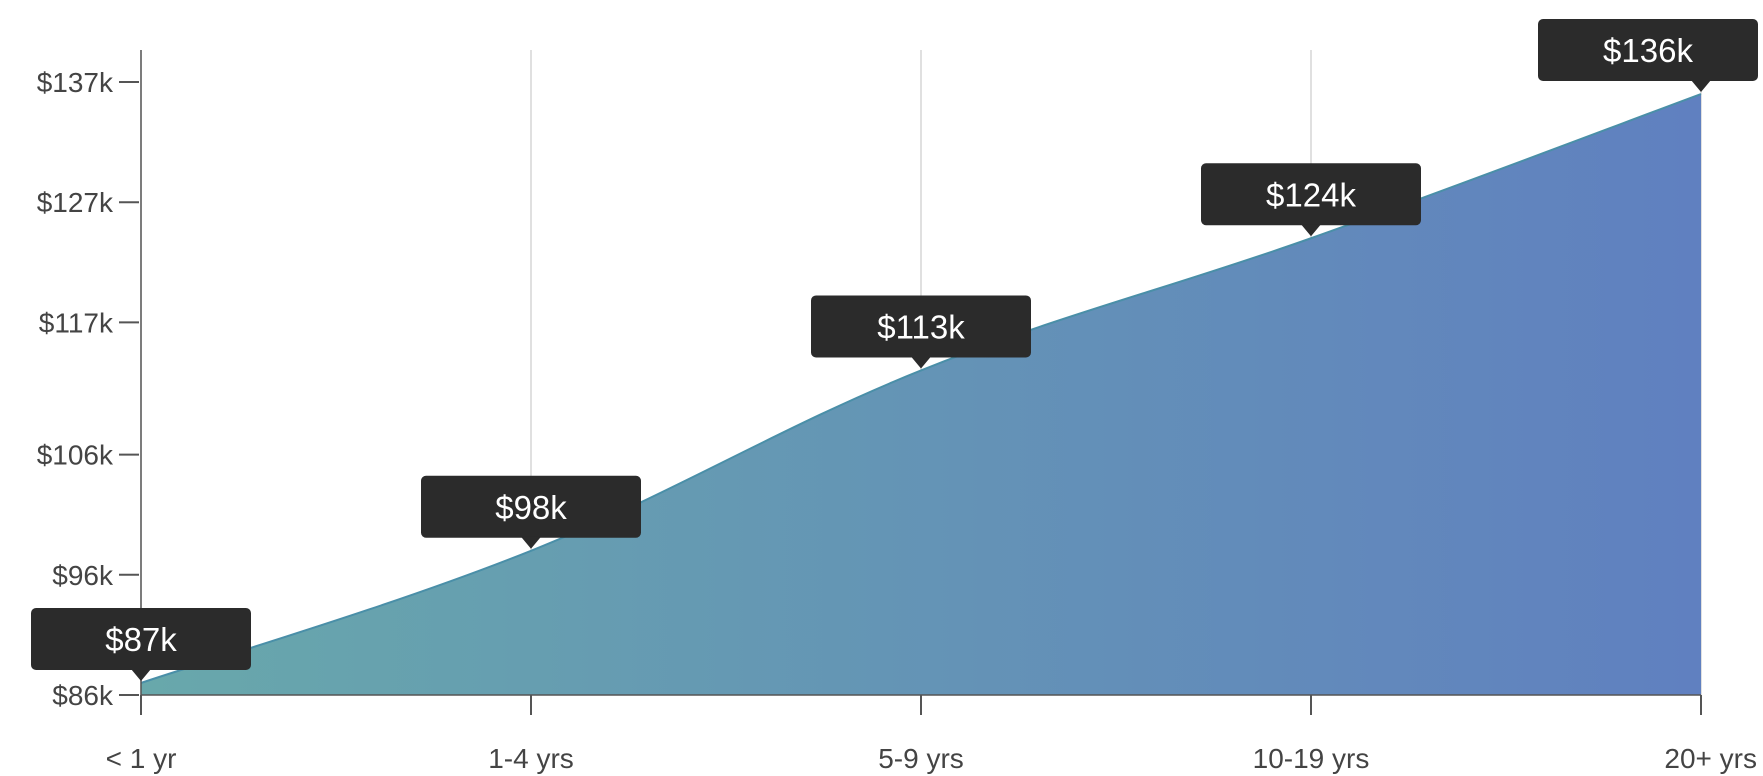 The width and height of the screenshot is (1763, 776). I want to click on y-tick-label-1: $96k, so click(83, 575).